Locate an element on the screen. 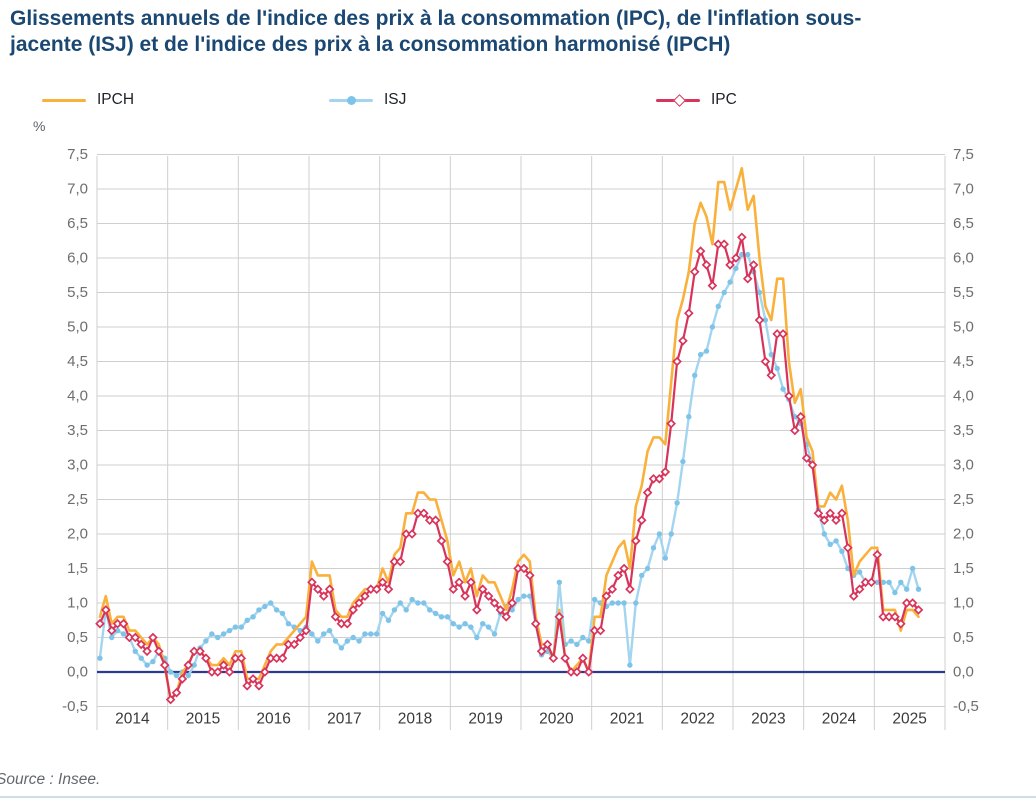 The image size is (1036, 798). svg-text: 2024 is located at coordinates (839, 719).